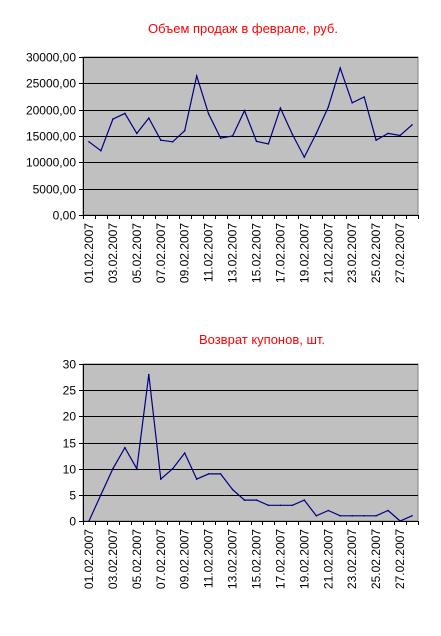 The height and width of the screenshot is (636, 441). I want to click on y-tick-label: 20000,00, so click(51, 111).